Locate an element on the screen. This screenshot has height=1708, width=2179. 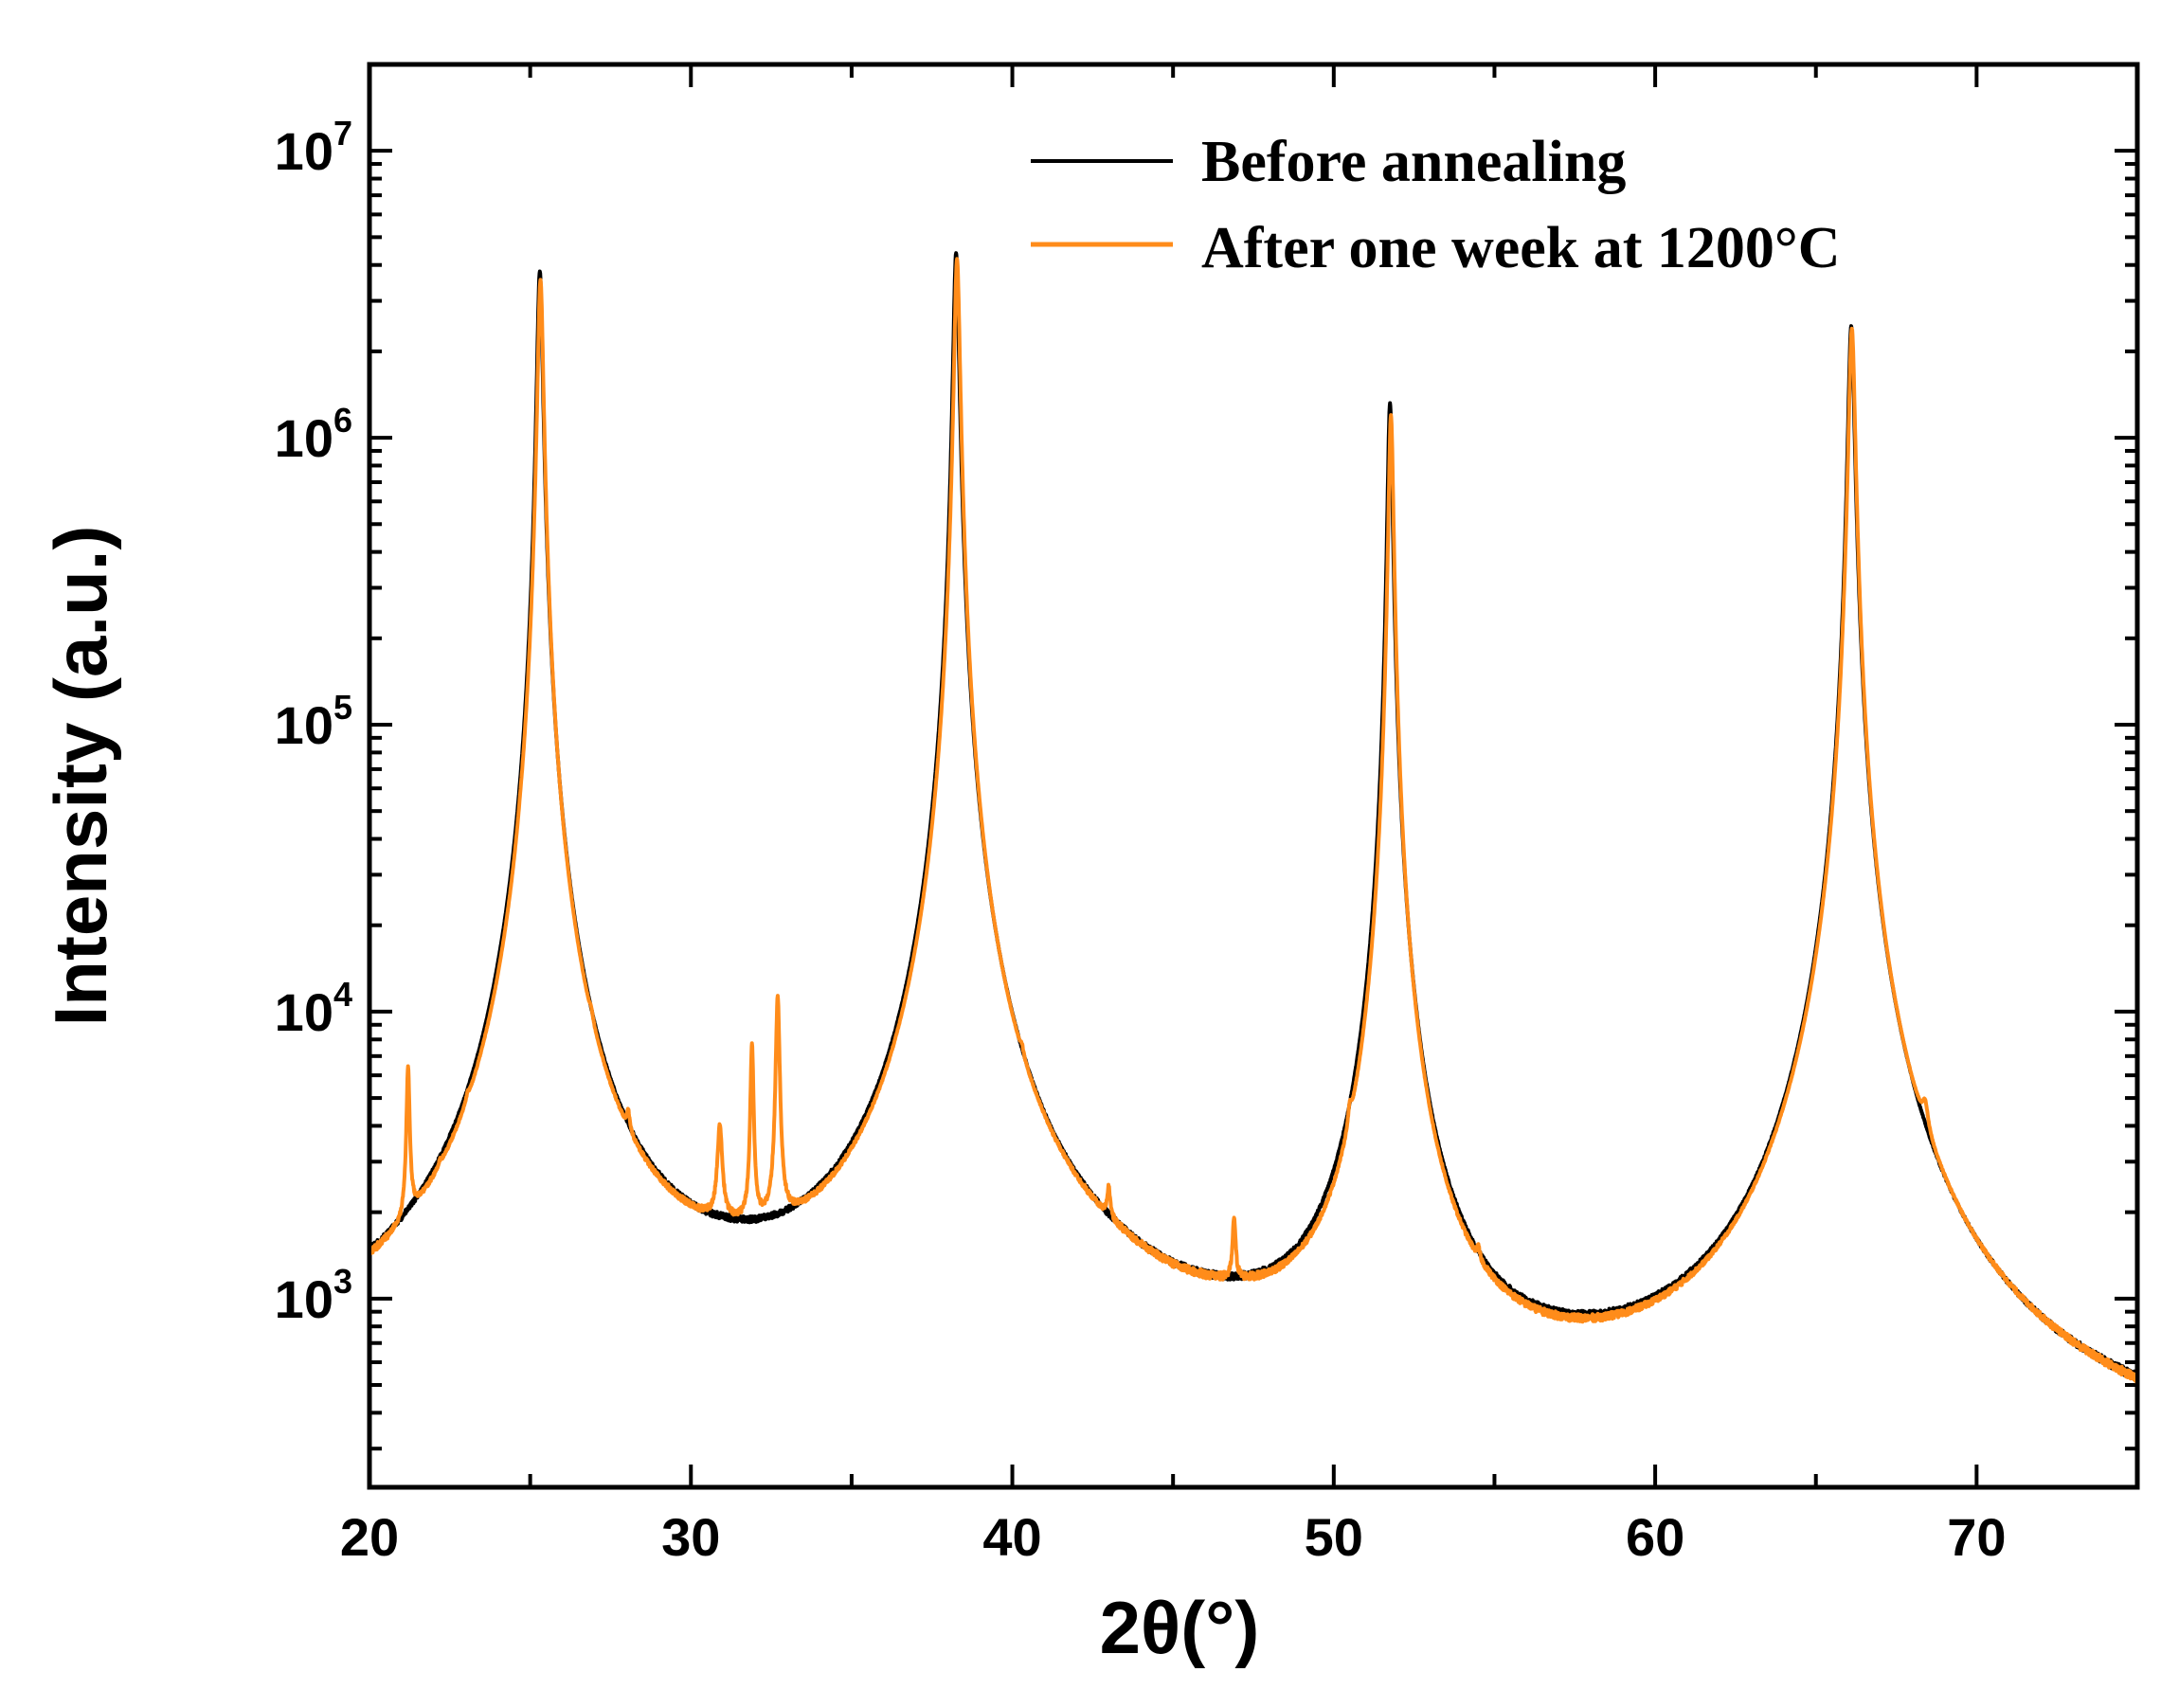
legend-label-after-annealing: After one week at 1200°C is located at coordinates (1521, 248).